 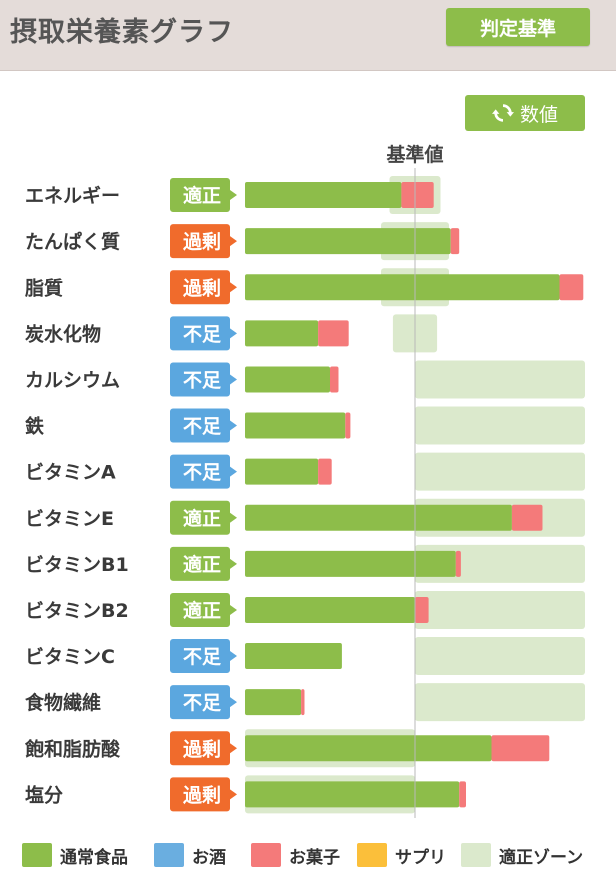 I want to click on legend-swatch-alcohol, so click(x=169, y=855).